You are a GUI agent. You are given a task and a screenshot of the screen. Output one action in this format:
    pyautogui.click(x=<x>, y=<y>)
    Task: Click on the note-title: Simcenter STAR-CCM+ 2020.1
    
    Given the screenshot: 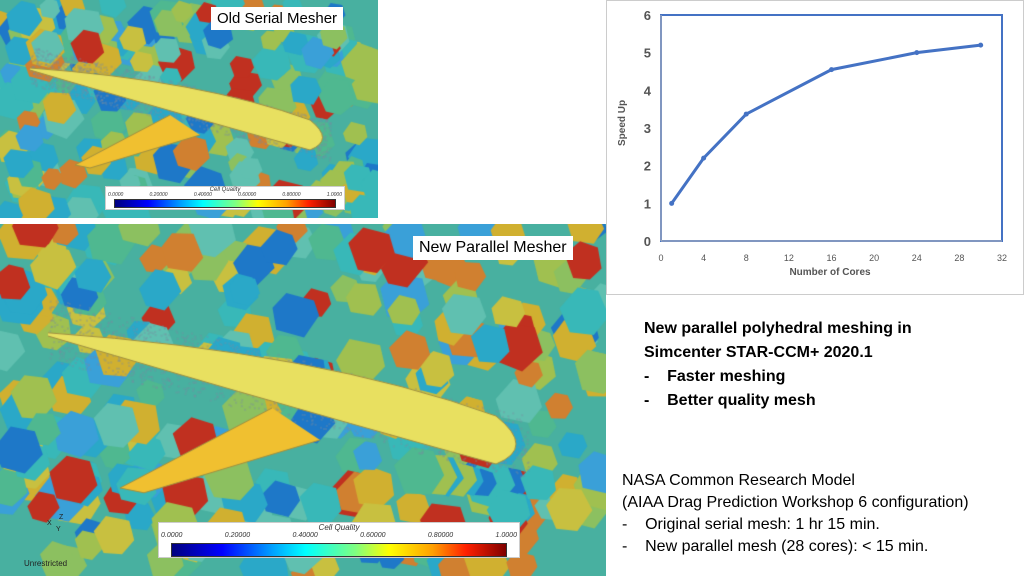 What is the action you would take?
    pyautogui.click(x=758, y=352)
    